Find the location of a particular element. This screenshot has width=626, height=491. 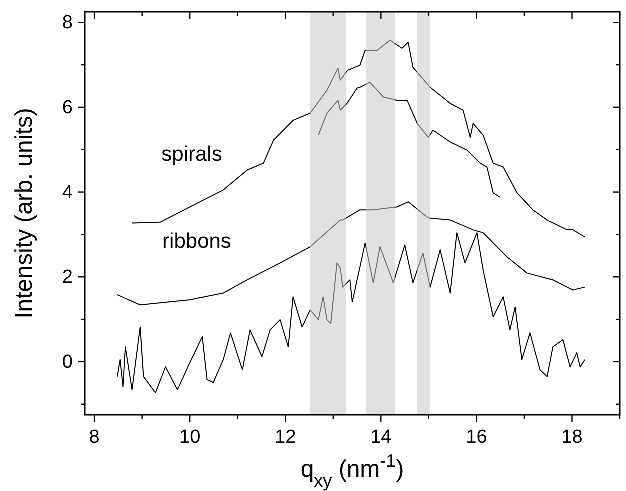

x-tick-label: 18 is located at coordinates (572, 437).